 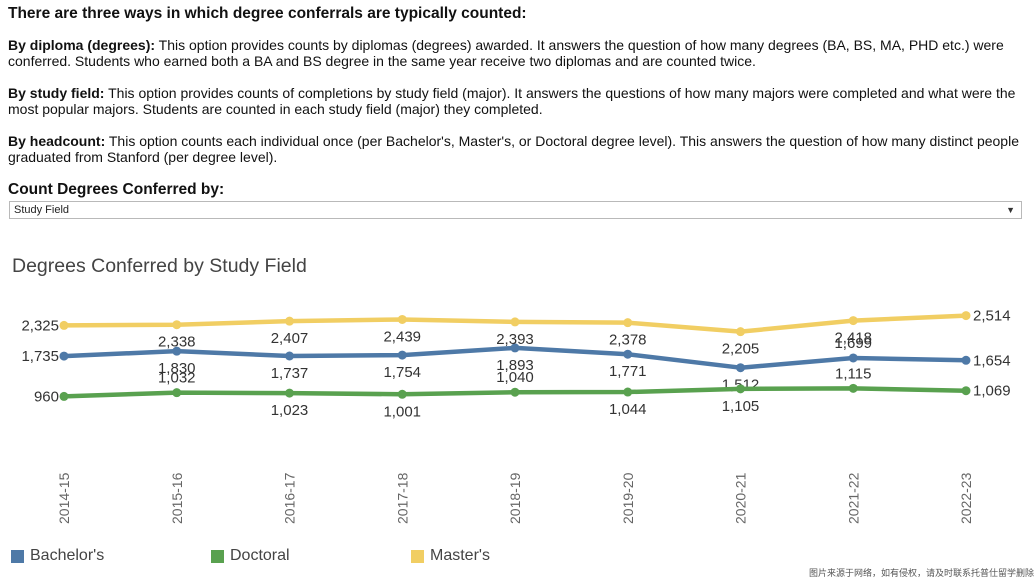 What do you see at coordinates (402, 336) in the screenshot?
I see `data-label-master-s-2017-18: 2,439` at bounding box center [402, 336].